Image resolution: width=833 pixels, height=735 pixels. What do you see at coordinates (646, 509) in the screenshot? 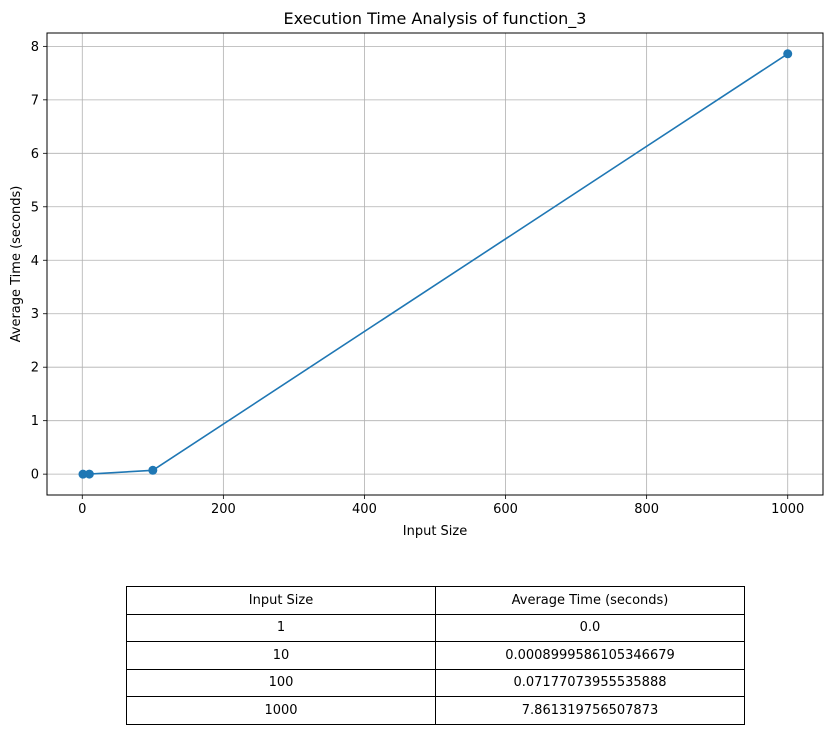
I see `x-tick-label: 800` at bounding box center [646, 509].